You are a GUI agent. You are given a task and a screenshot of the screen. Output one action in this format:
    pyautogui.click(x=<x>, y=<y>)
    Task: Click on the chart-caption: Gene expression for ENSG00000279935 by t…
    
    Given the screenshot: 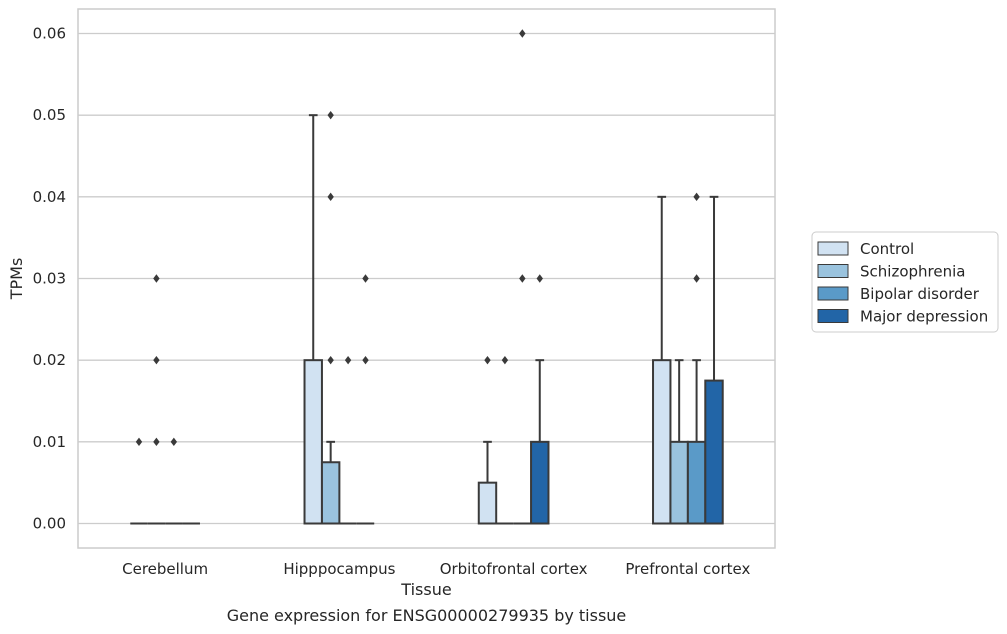 What is the action you would take?
    pyautogui.click(x=427, y=615)
    